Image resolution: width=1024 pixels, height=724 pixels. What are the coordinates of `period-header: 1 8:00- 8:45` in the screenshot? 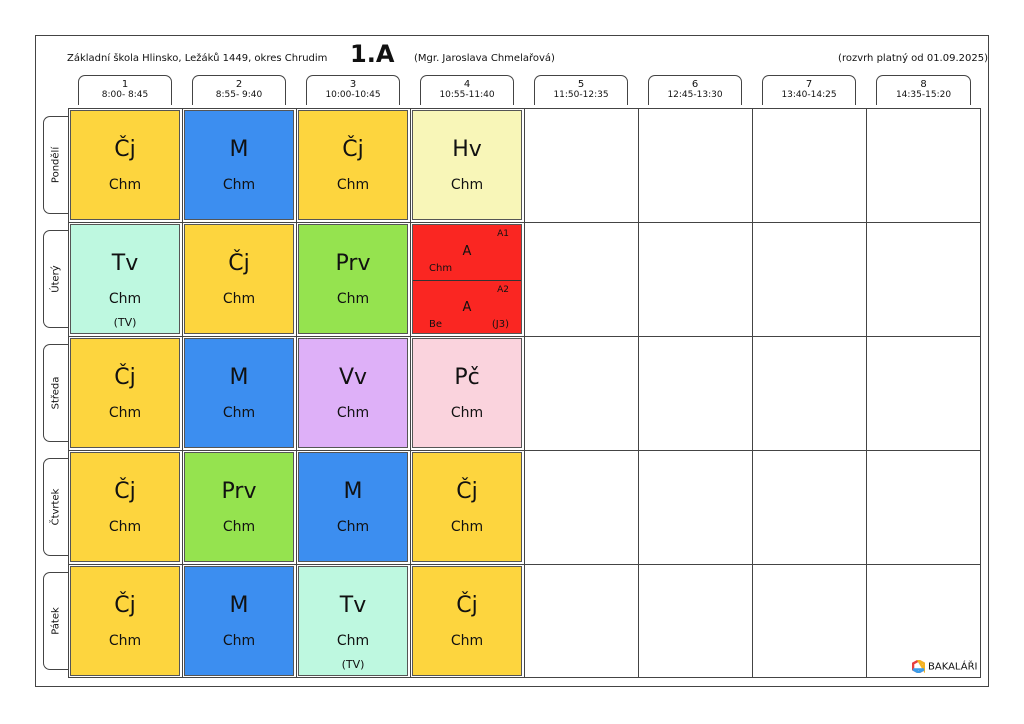 It's located at (125, 90).